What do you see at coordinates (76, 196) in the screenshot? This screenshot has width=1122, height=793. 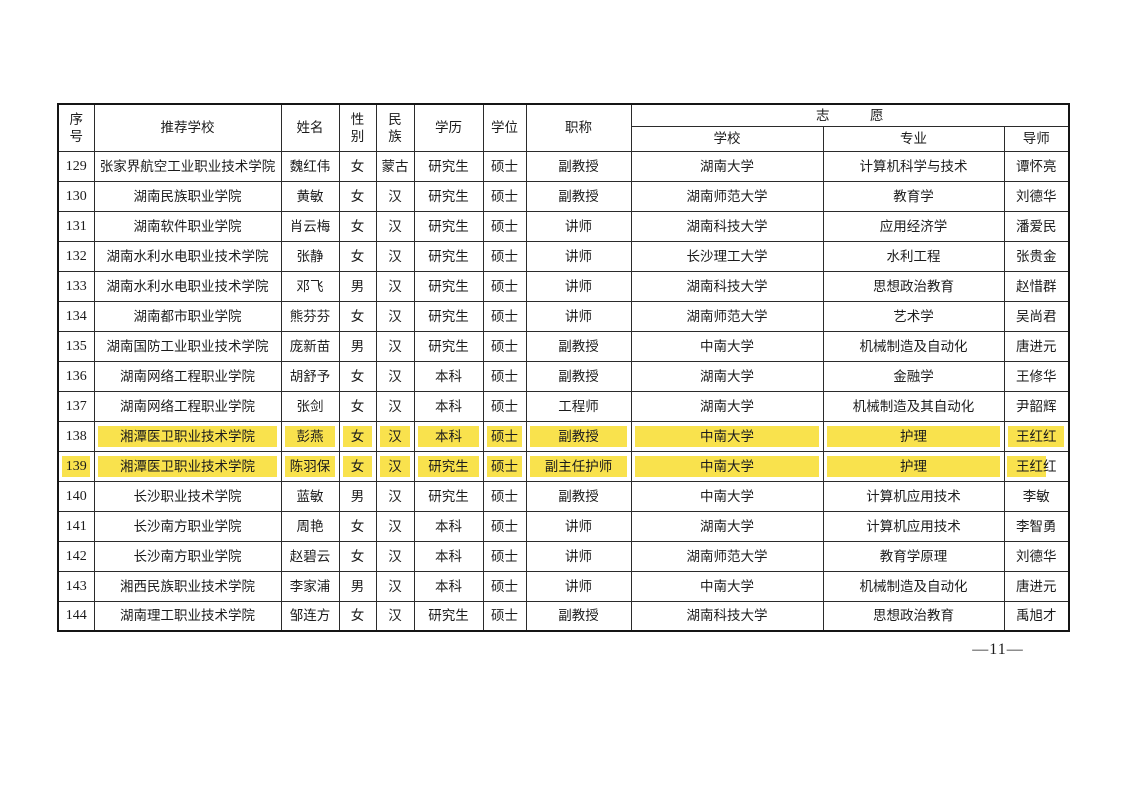 I see `cell-no: 130` at bounding box center [76, 196].